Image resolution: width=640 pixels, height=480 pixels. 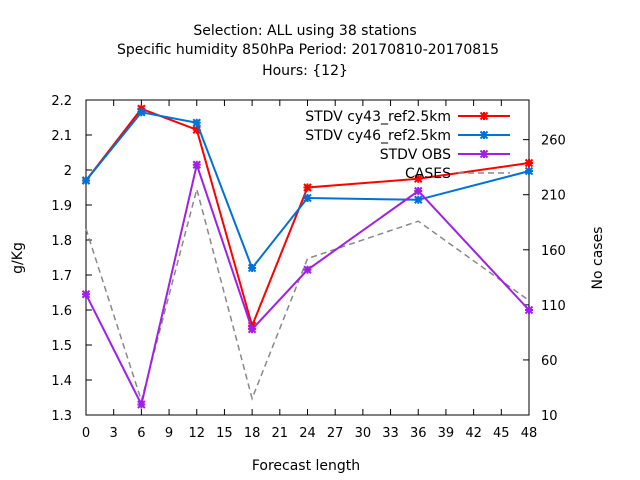 I want to click on x-tick-label: 24, so click(x=307, y=433).